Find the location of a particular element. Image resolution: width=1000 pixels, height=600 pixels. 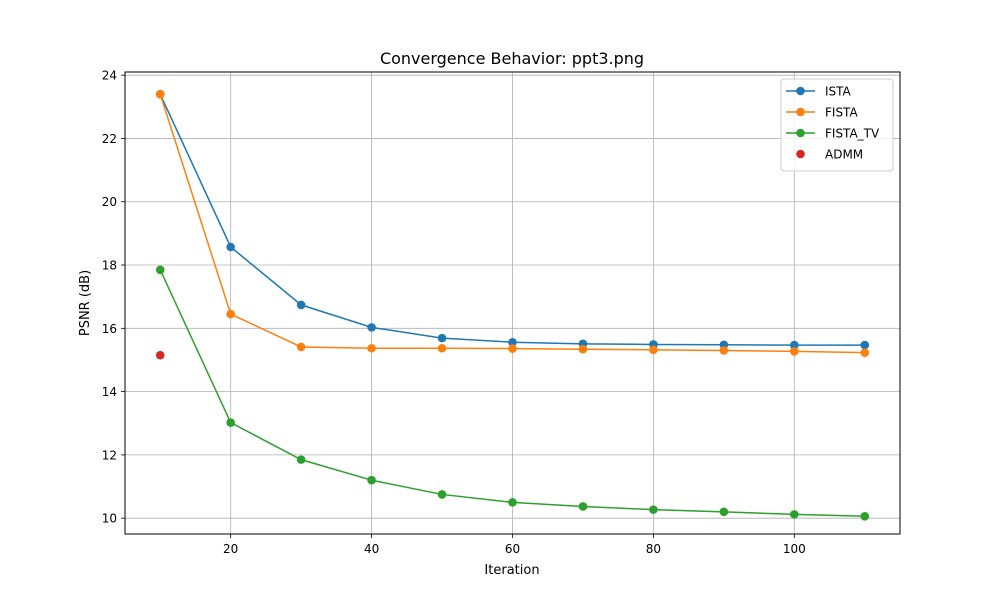

series-admm is located at coordinates (160, 355).